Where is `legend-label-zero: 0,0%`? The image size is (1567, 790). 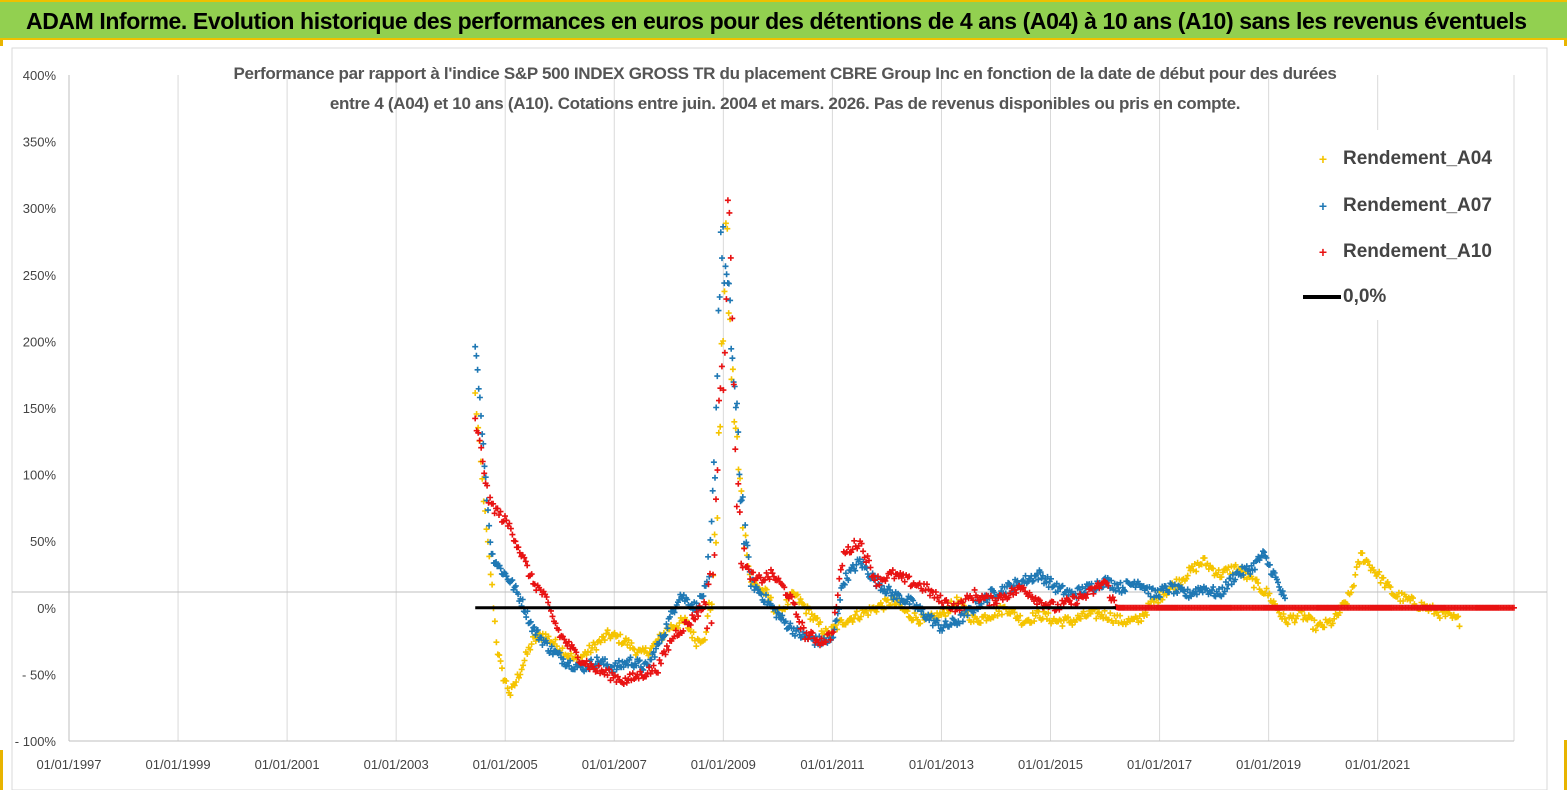
legend-label-zero: 0,0% is located at coordinates (1365, 296).